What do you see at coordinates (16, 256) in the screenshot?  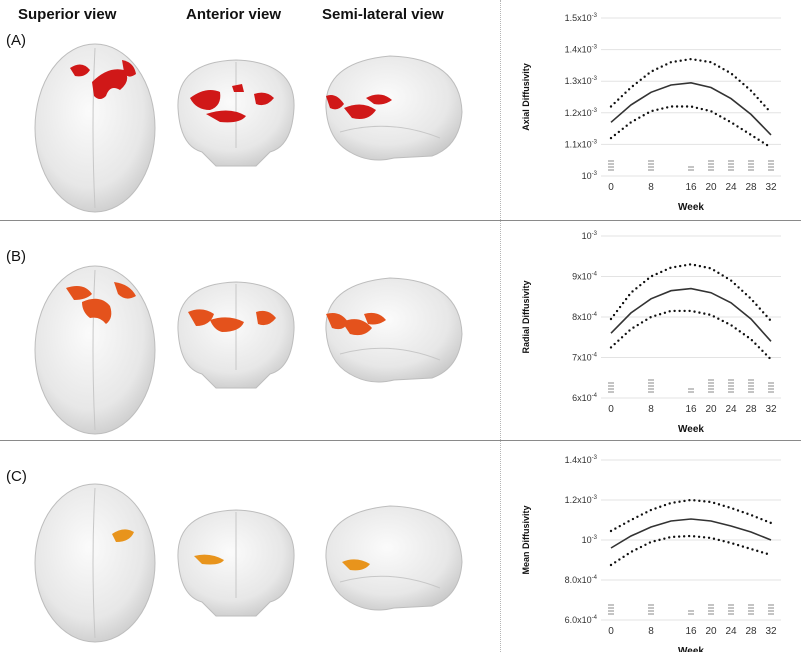 I see `panel-label-b: (B)` at bounding box center [16, 256].